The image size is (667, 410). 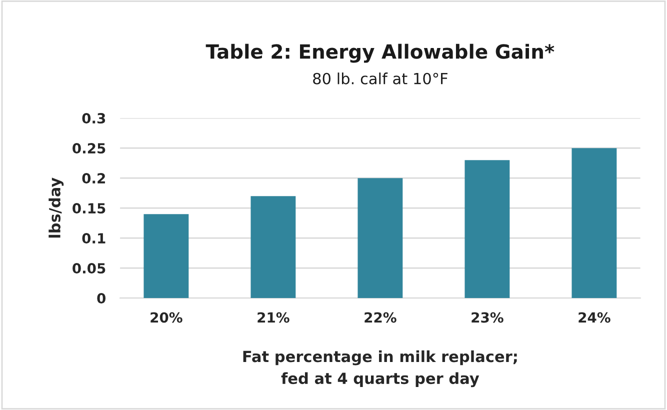 What do you see at coordinates (93, 178) in the screenshot?
I see `y-tick-label: 0.2` at bounding box center [93, 178].